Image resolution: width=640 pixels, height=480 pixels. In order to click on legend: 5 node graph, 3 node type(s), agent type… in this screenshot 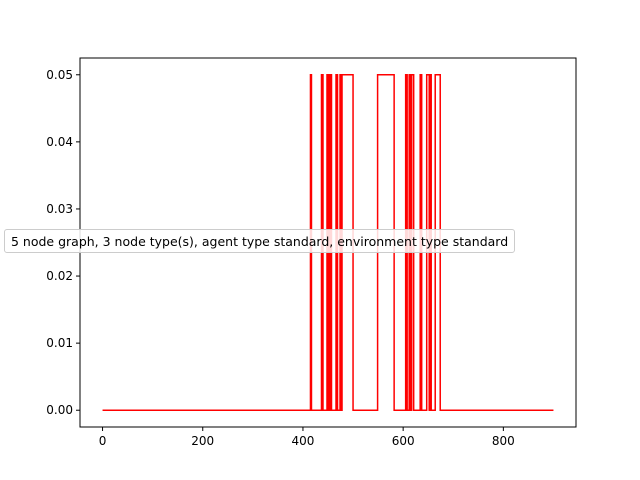, I will do `click(260, 241)`.